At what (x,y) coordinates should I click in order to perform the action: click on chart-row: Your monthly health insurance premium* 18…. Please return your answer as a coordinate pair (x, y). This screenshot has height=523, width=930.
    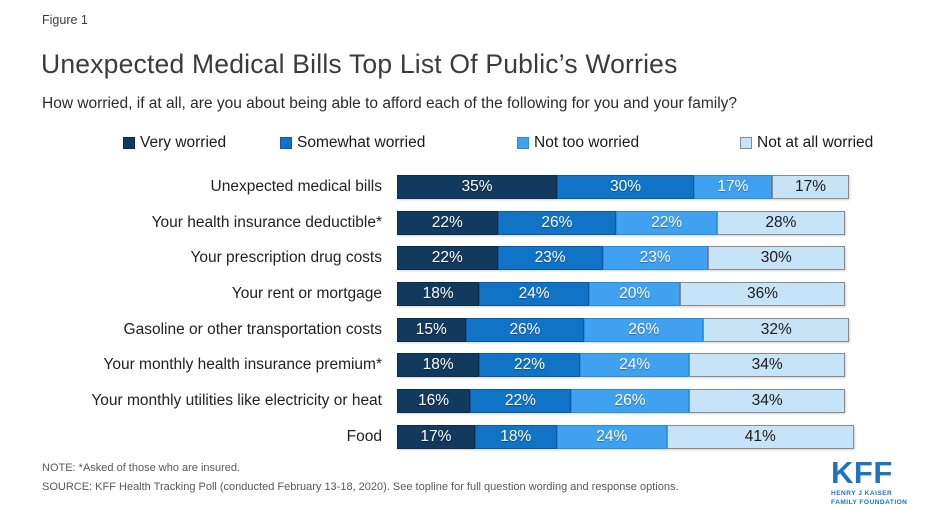
    Looking at the image, I should click on (465, 365).